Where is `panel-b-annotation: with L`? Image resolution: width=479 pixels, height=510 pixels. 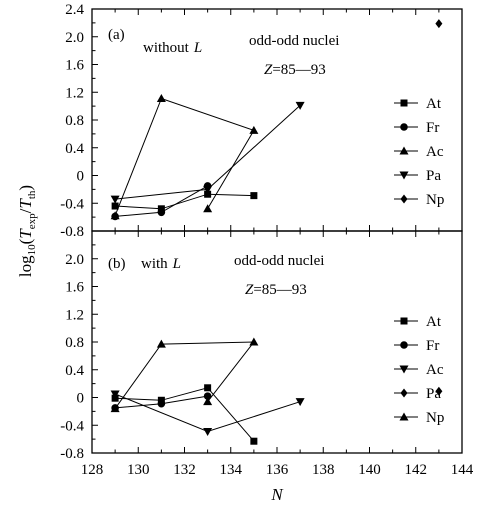
panel-b-annotation: with L is located at coordinates (161, 264).